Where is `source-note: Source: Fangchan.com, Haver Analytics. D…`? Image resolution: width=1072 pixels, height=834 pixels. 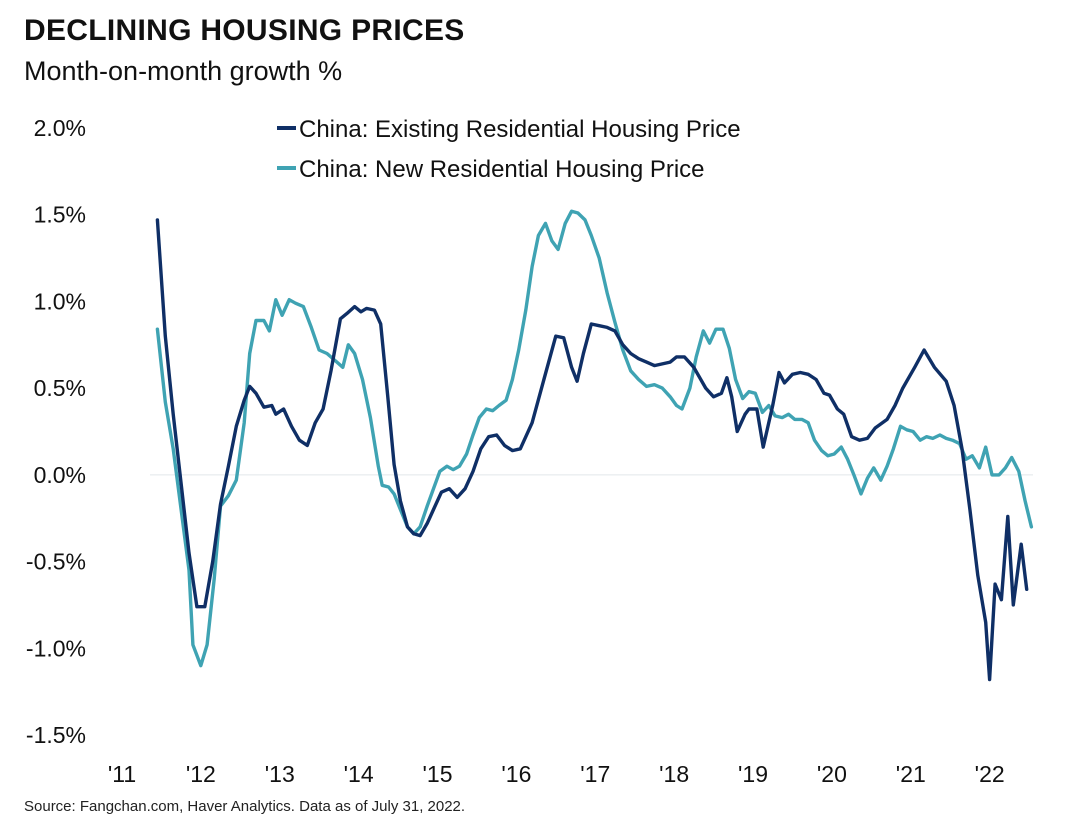
source-note: Source: Fangchan.com, Haver Analytics. D… is located at coordinates (245, 806).